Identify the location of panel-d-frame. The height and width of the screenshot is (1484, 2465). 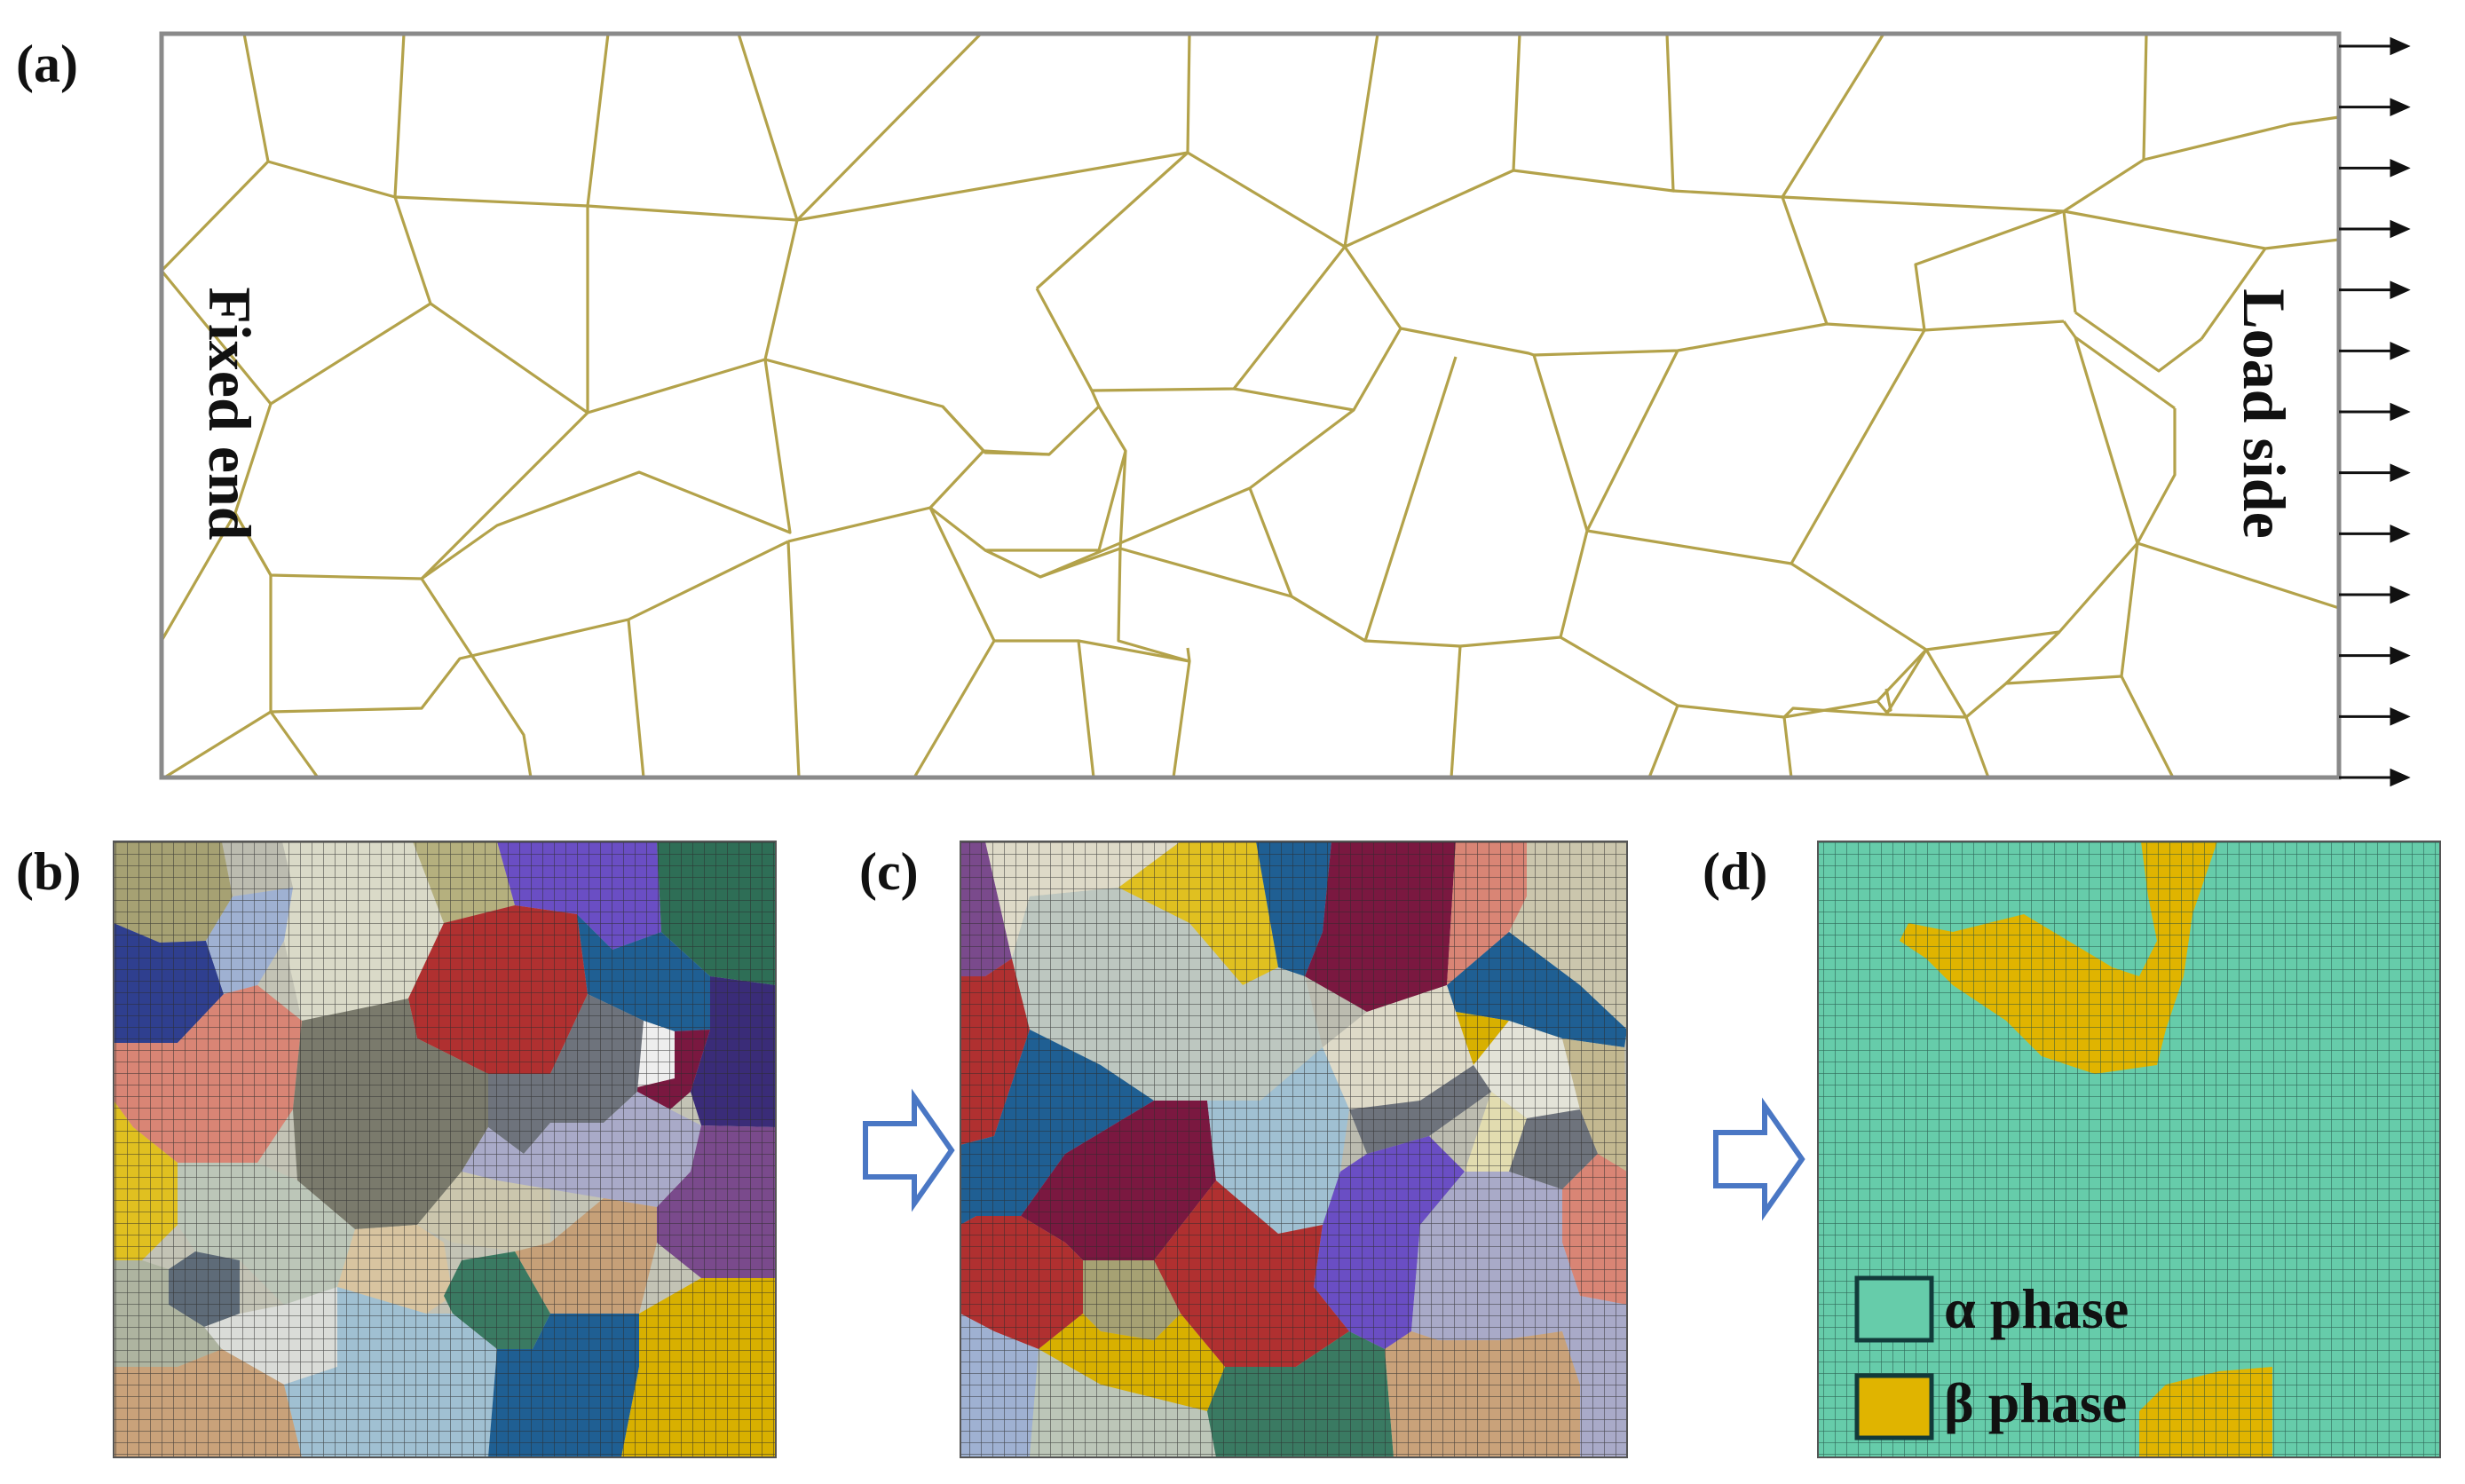
(2129, 1149).